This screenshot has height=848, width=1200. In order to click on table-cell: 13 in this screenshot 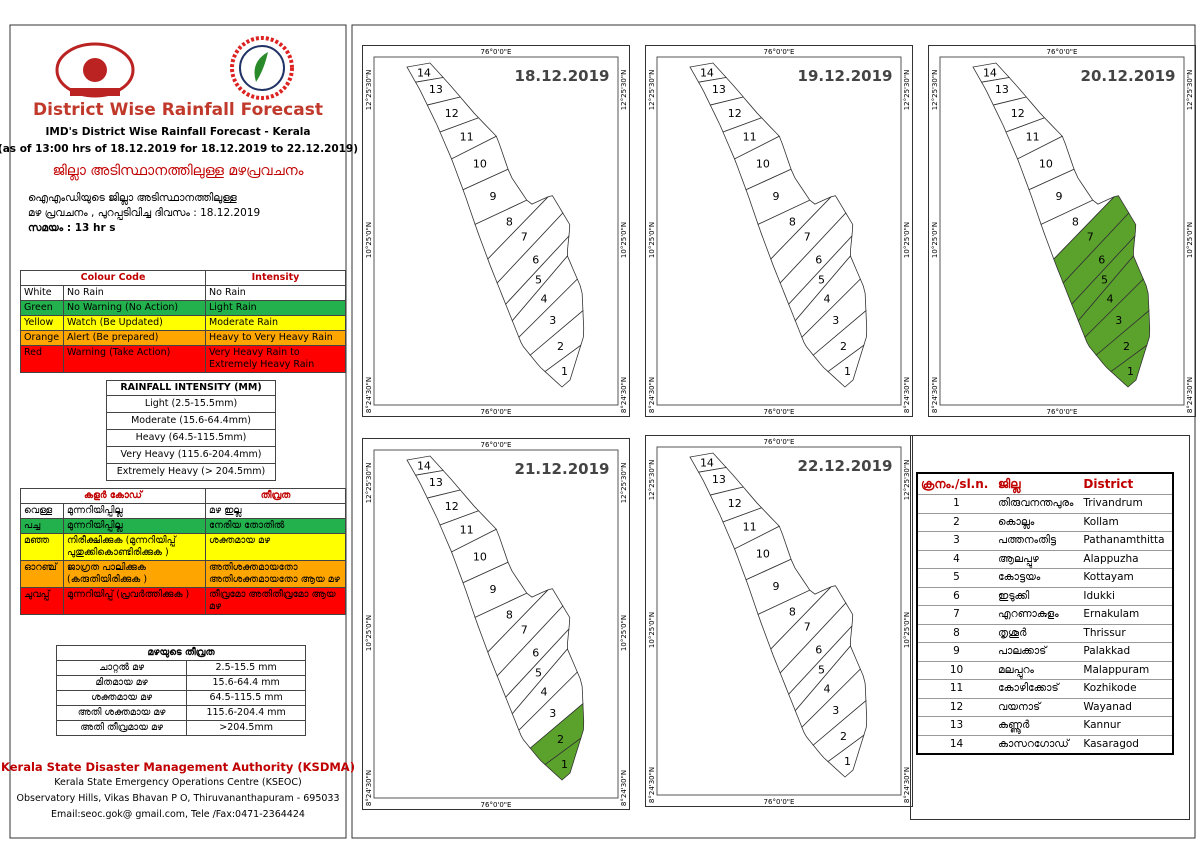, I will do `click(956, 725)`.